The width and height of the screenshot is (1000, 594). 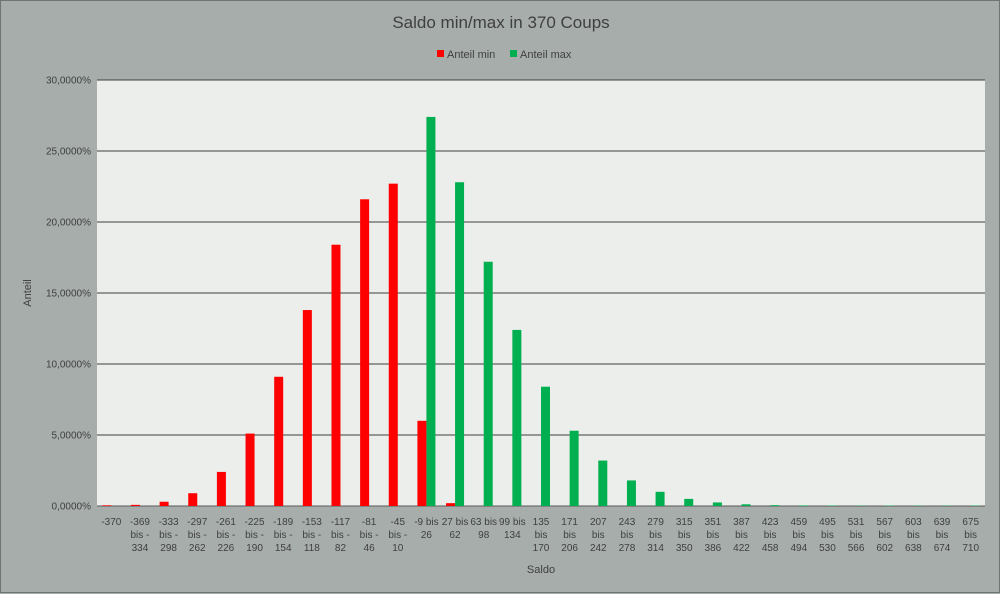 I want to click on legend-swatch-anteil-min, so click(x=440, y=53).